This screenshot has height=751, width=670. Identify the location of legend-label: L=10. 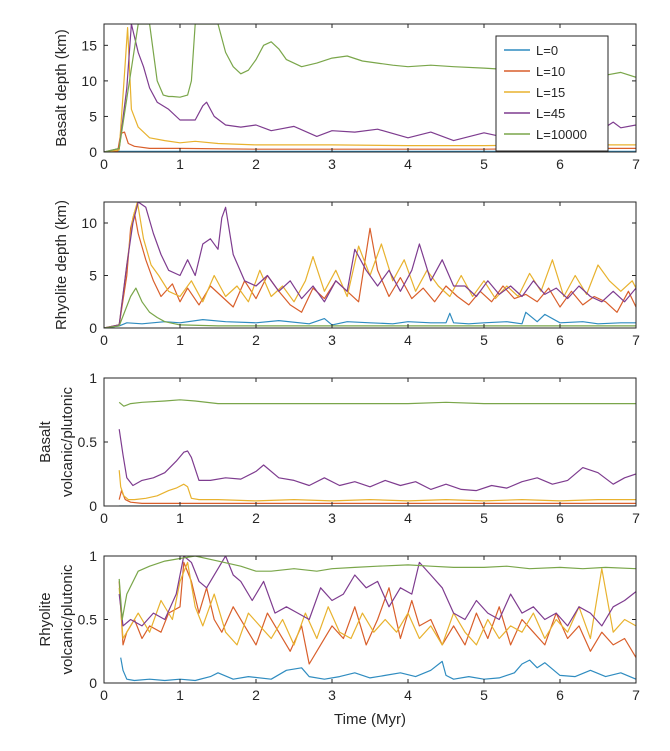
(550, 71).